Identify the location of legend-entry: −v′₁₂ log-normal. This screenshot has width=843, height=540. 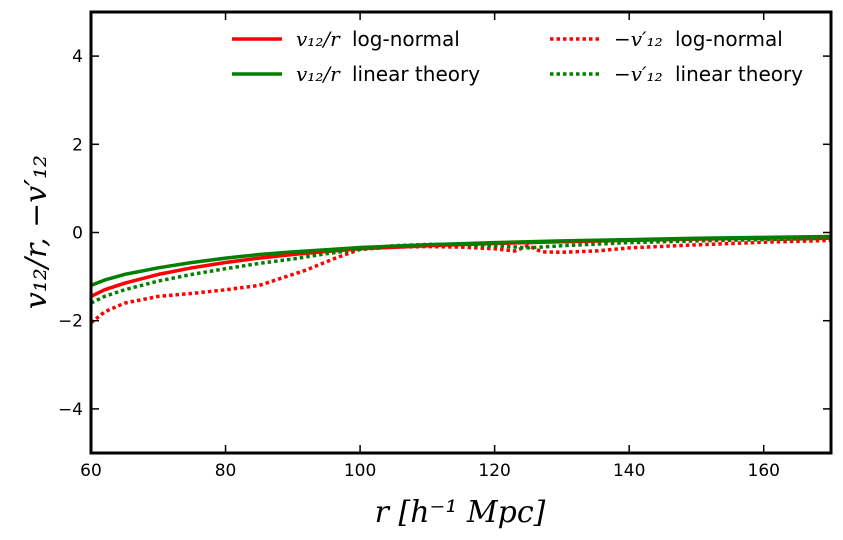
(666, 39).